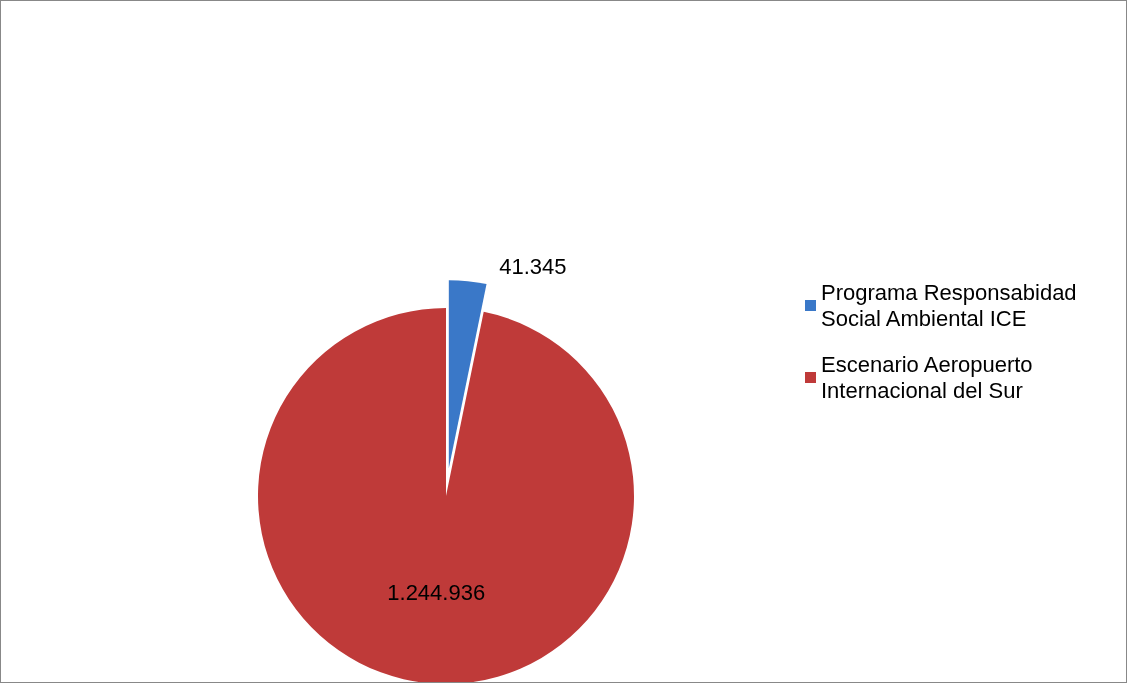 This screenshot has width=1127, height=683. What do you see at coordinates (436, 593) in the screenshot?
I see `data-label: 1.244.936` at bounding box center [436, 593].